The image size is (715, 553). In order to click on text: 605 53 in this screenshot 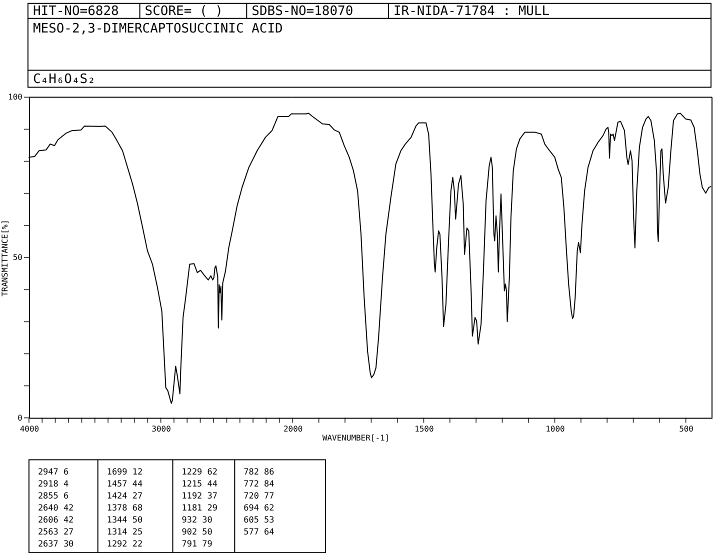, I will do `click(259, 519)`.